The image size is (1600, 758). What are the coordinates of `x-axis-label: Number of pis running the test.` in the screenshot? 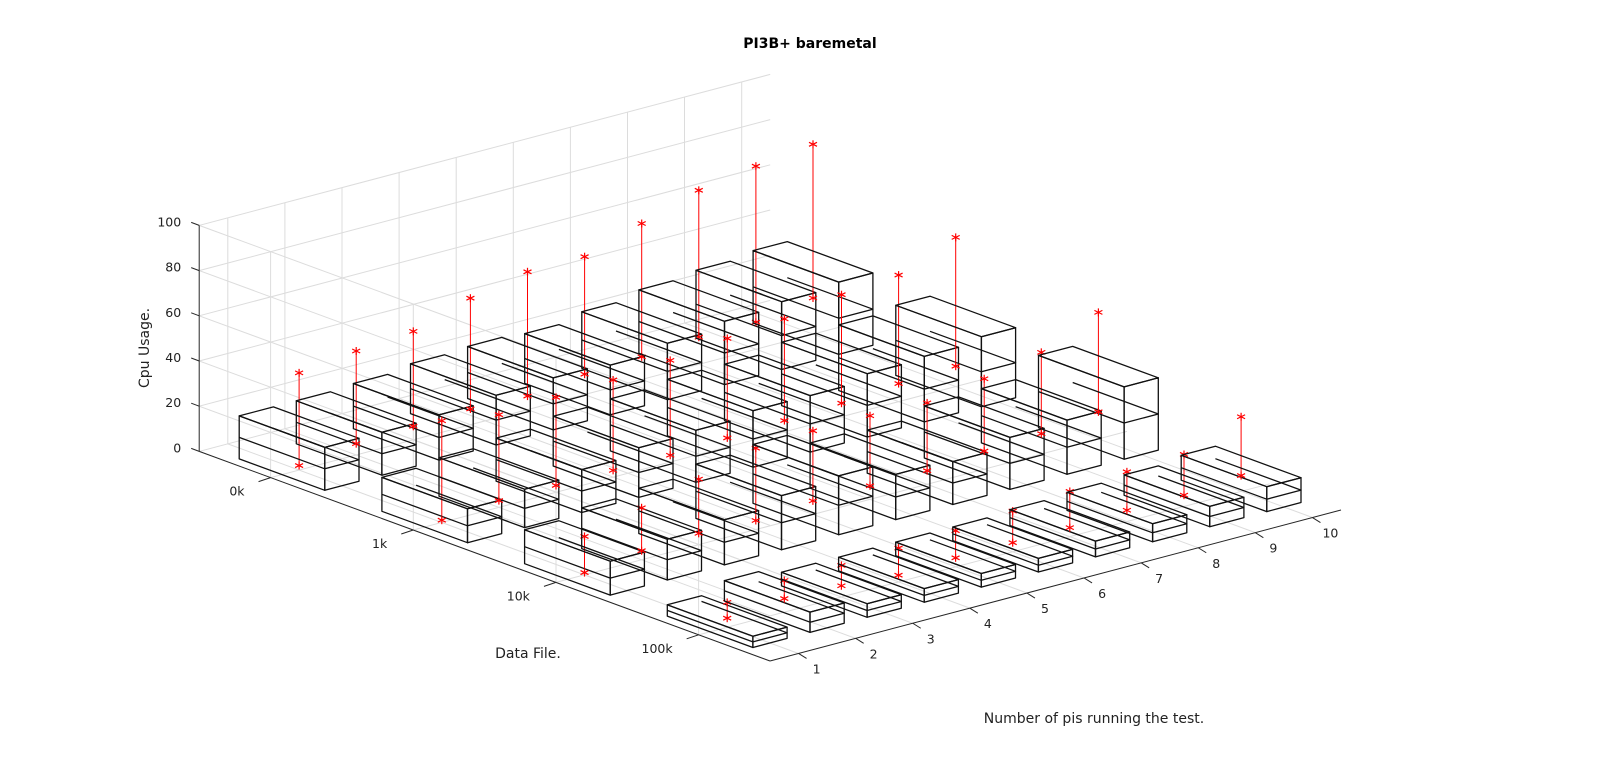 It's located at (1094, 719).